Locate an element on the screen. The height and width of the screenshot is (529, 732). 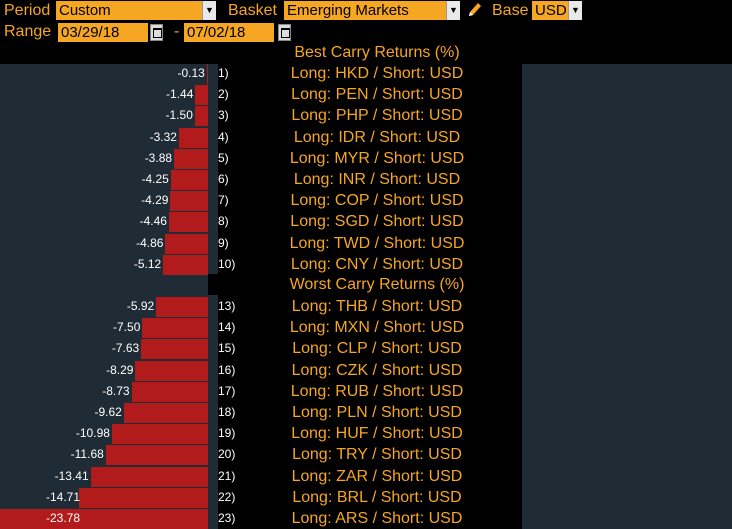
basket-select: Emerging Markets is located at coordinates (365, 10).